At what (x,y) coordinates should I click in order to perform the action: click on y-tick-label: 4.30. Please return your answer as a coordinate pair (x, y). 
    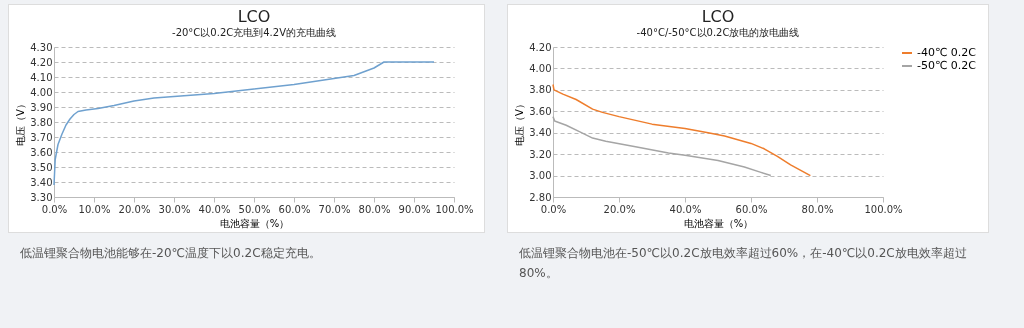
    Looking at the image, I should click on (41, 47).